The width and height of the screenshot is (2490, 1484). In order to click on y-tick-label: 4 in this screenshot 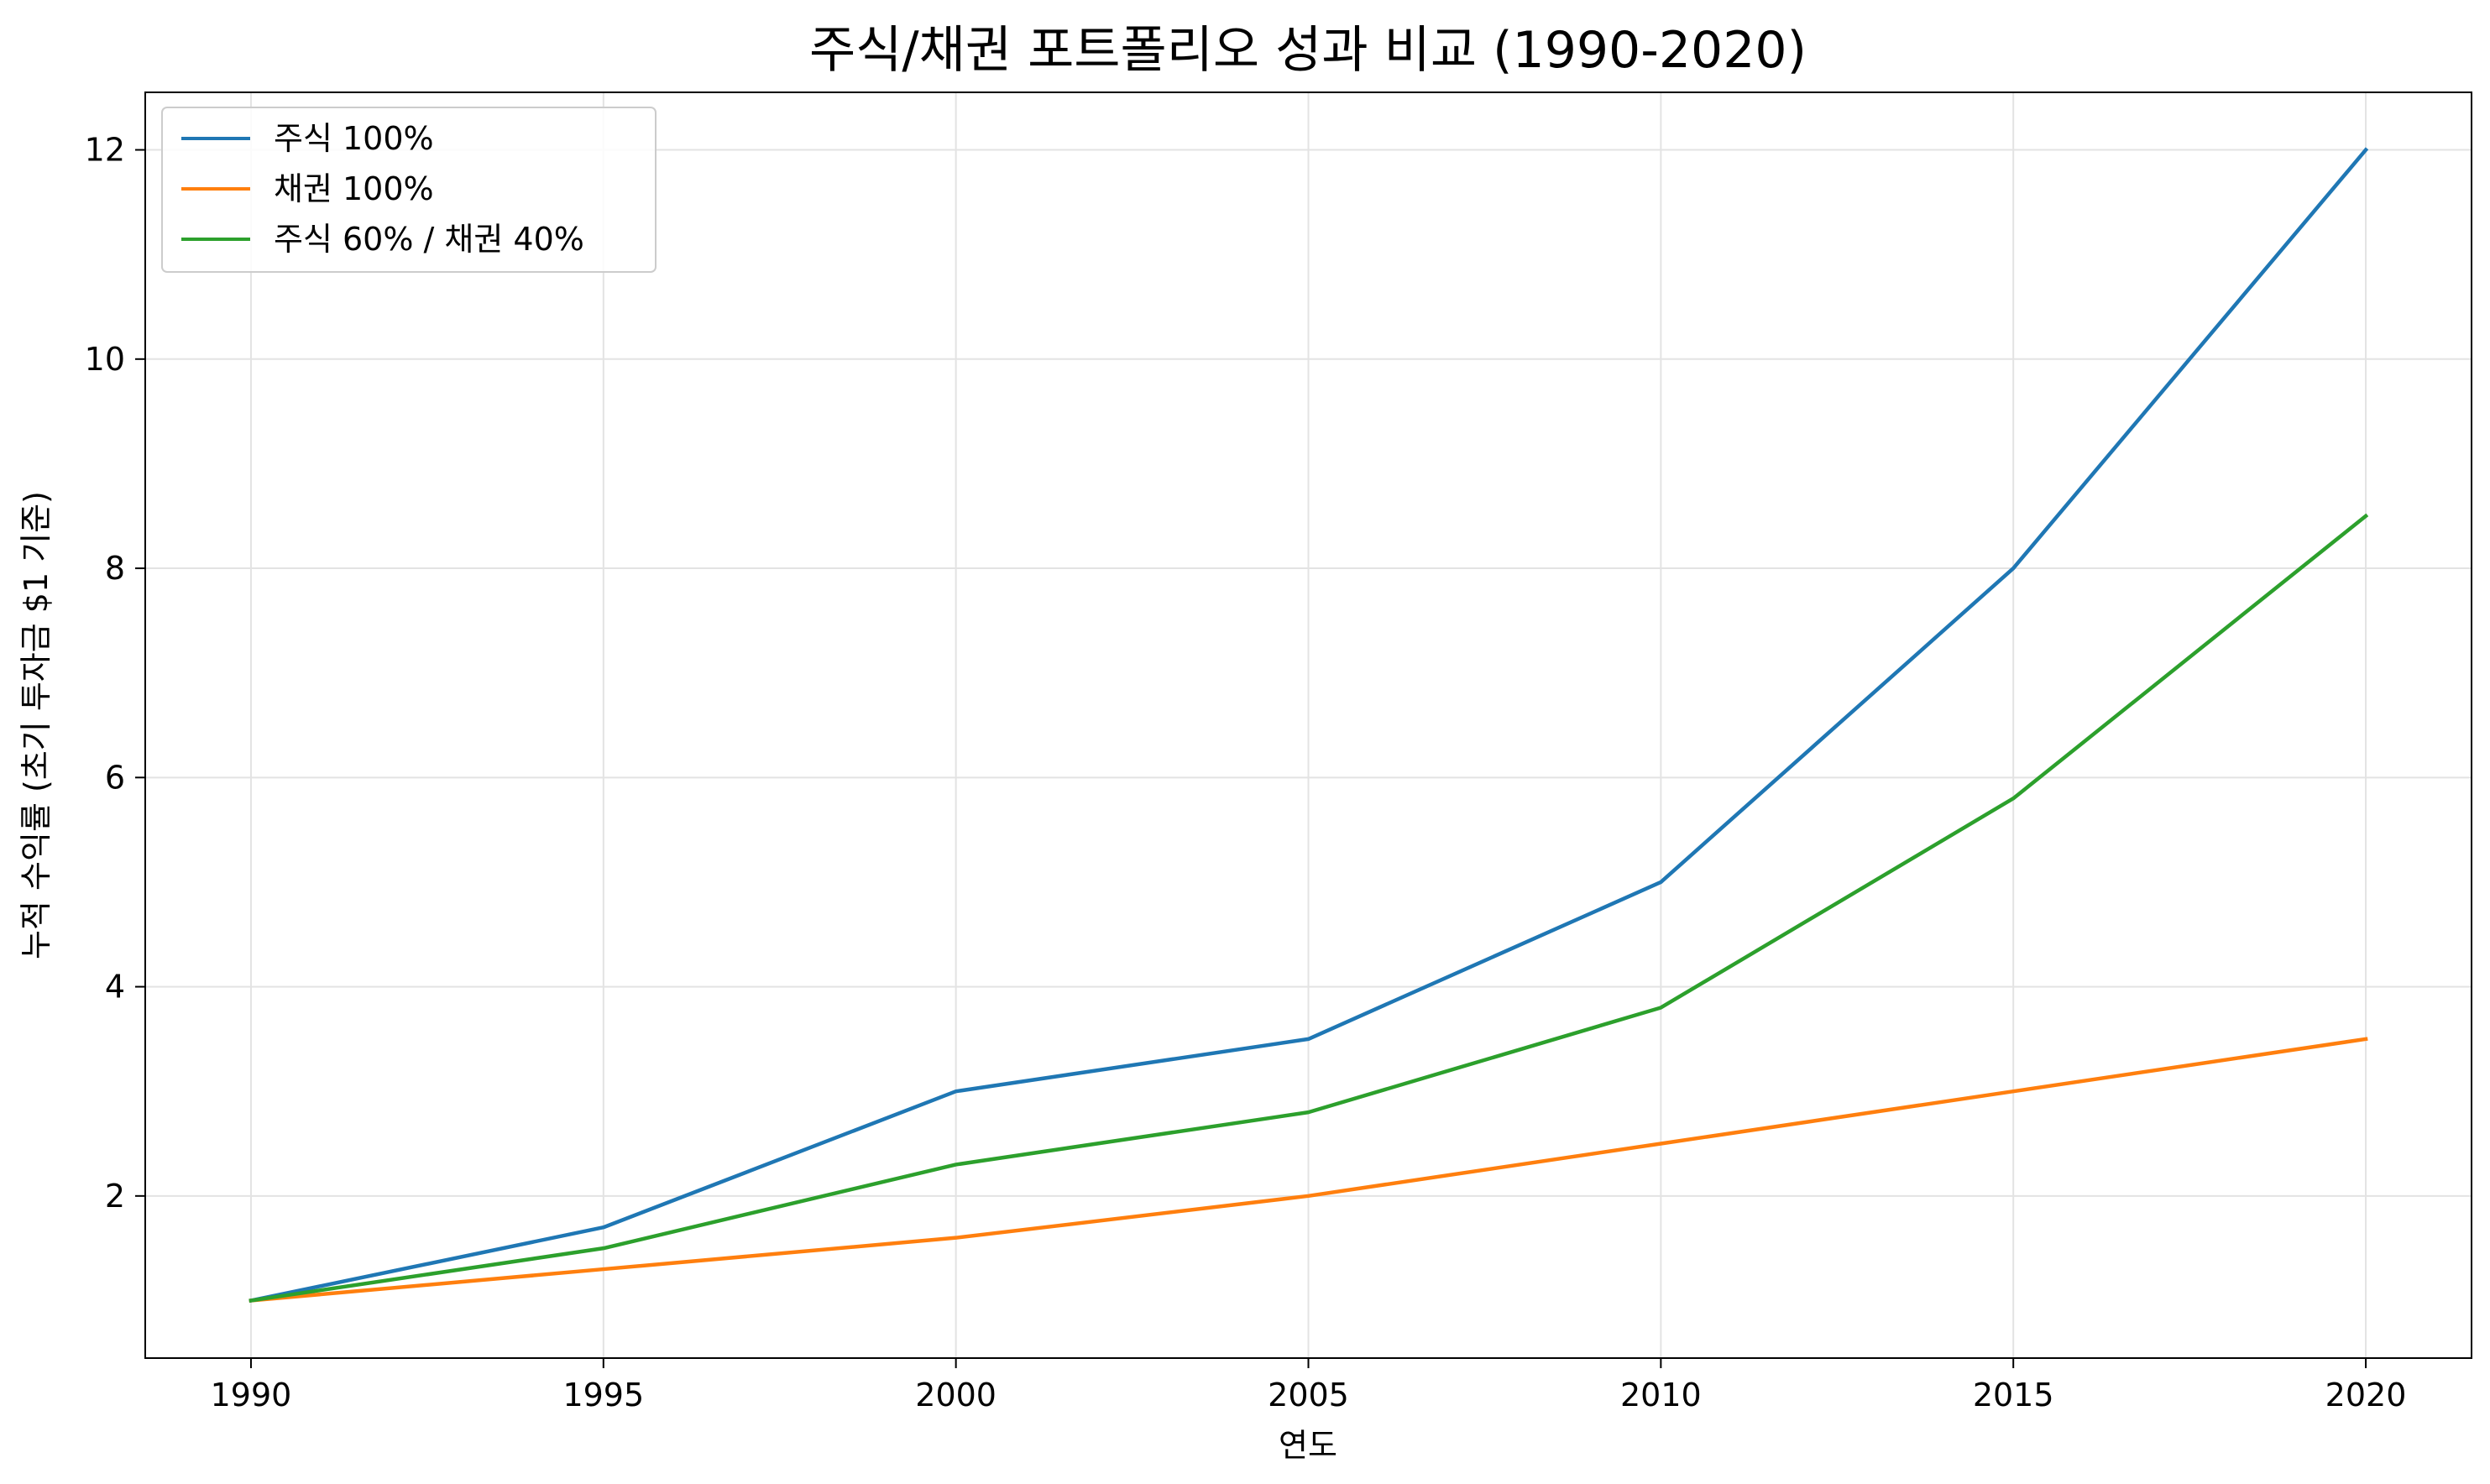, I will do `click(115, 987)`.